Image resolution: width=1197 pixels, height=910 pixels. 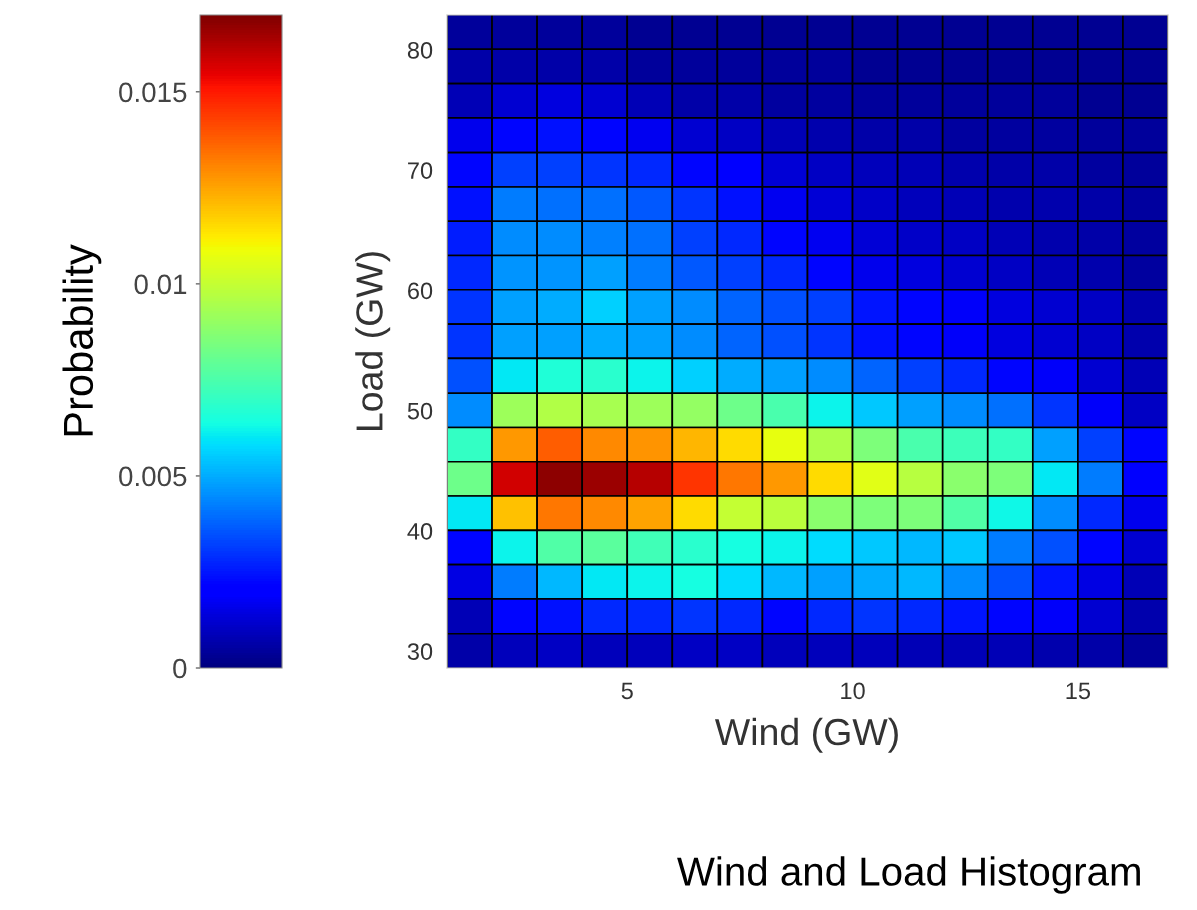 I want to click on color-bar-label: 0.015, so click(x=153, y=92).